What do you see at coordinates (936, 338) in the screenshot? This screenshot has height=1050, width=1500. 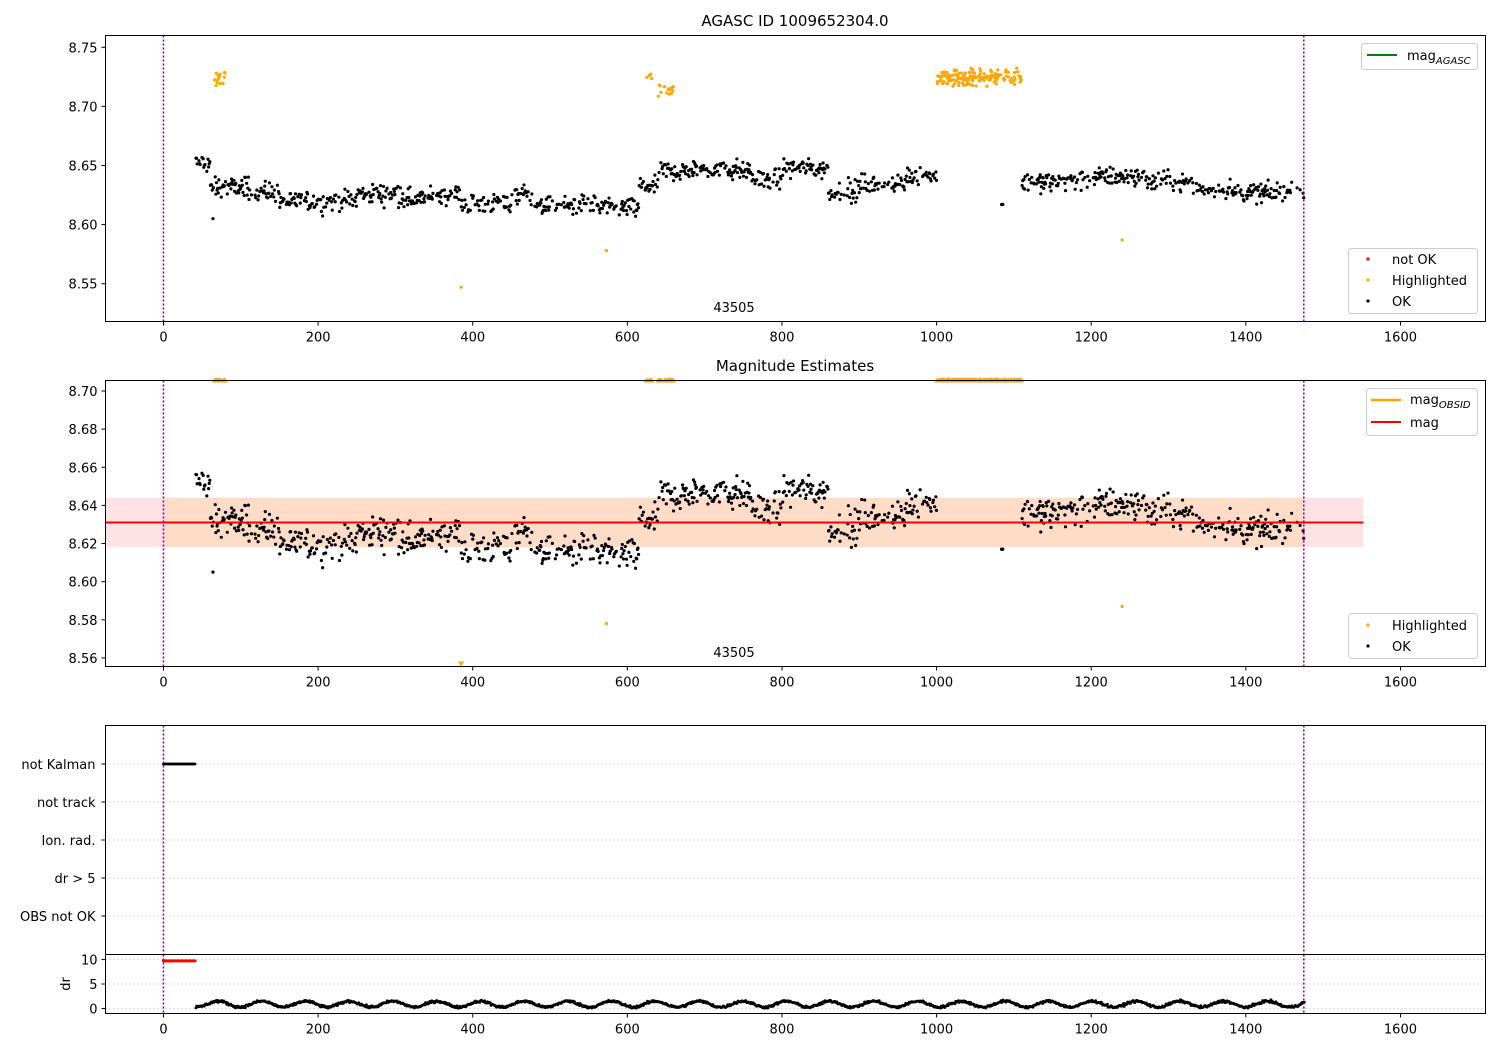 I see `x-tick-label: 1000` at bounding box center [936, 338].